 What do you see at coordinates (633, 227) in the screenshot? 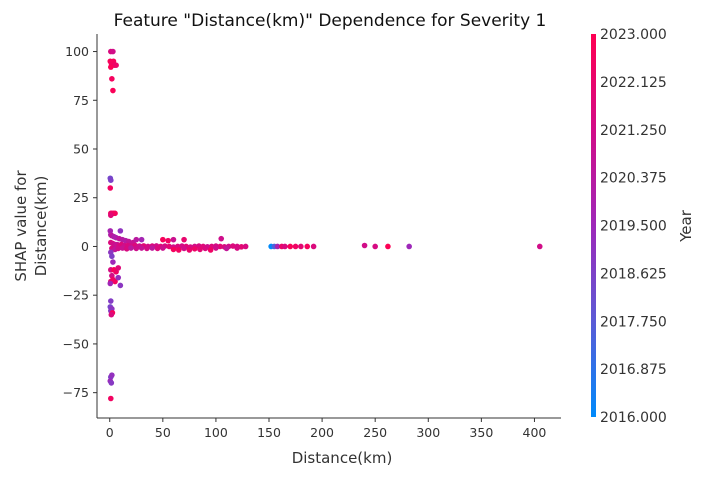
I see `colorbar-tick-label: 2019.500` at bounding box center [633, 227].